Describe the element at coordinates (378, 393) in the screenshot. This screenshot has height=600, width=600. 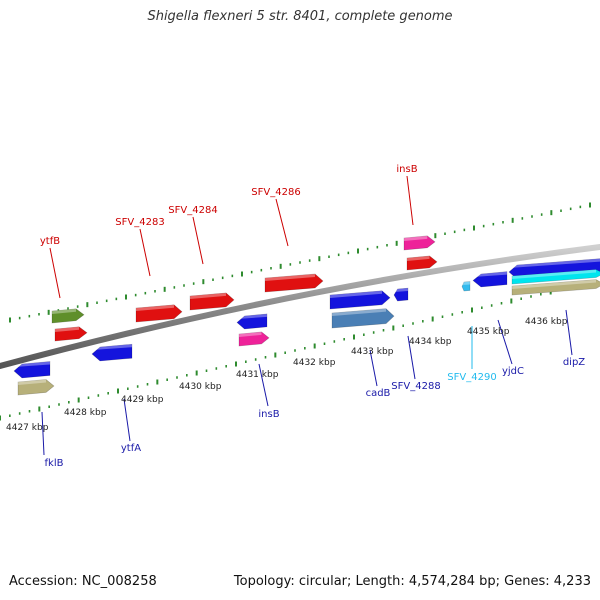
I see `gene-label: cadB` at that location.